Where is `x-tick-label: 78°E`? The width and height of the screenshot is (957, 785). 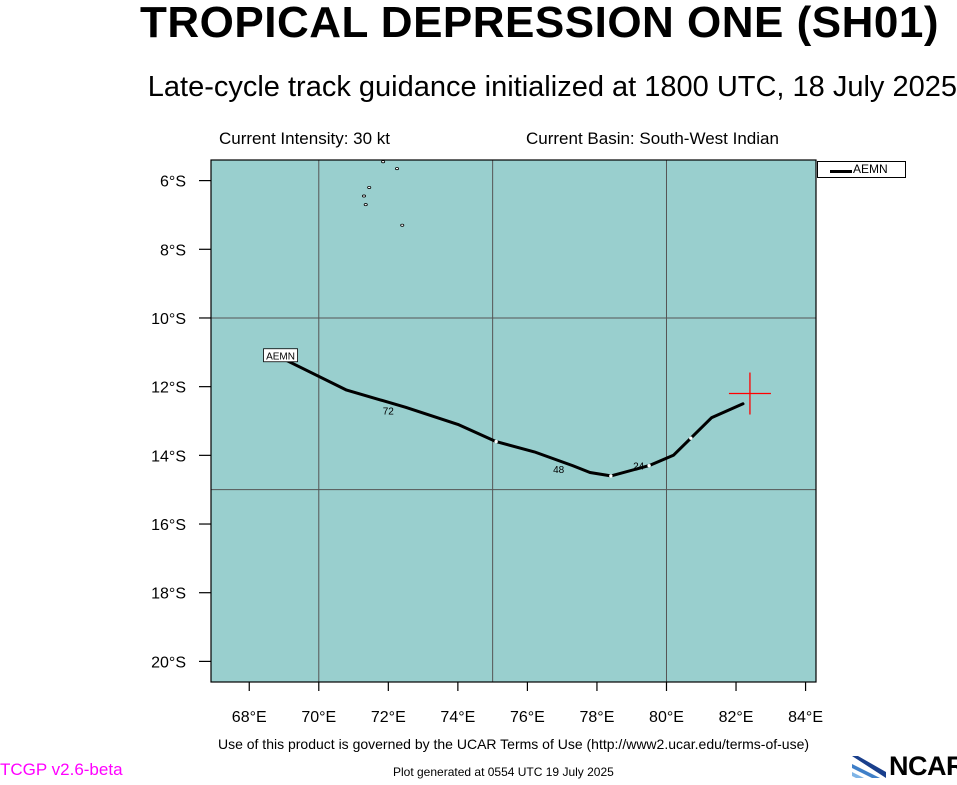
x-tick-label: 78°E is located at coordinates (597, 717).